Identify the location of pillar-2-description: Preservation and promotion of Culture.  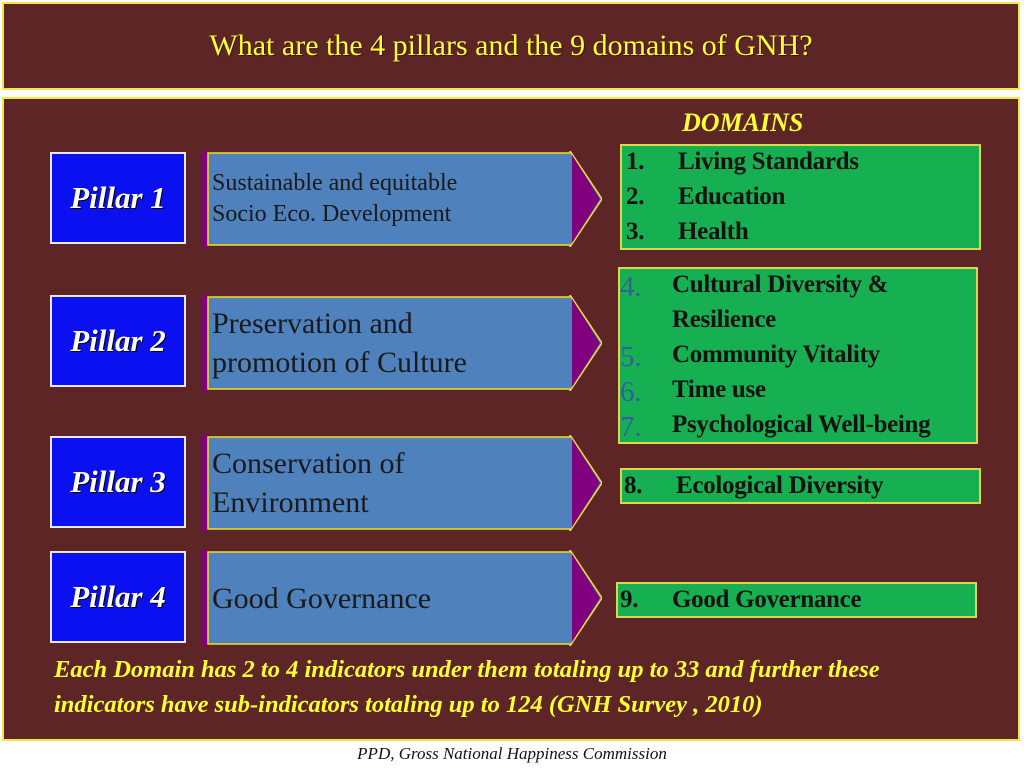
(390, 343).